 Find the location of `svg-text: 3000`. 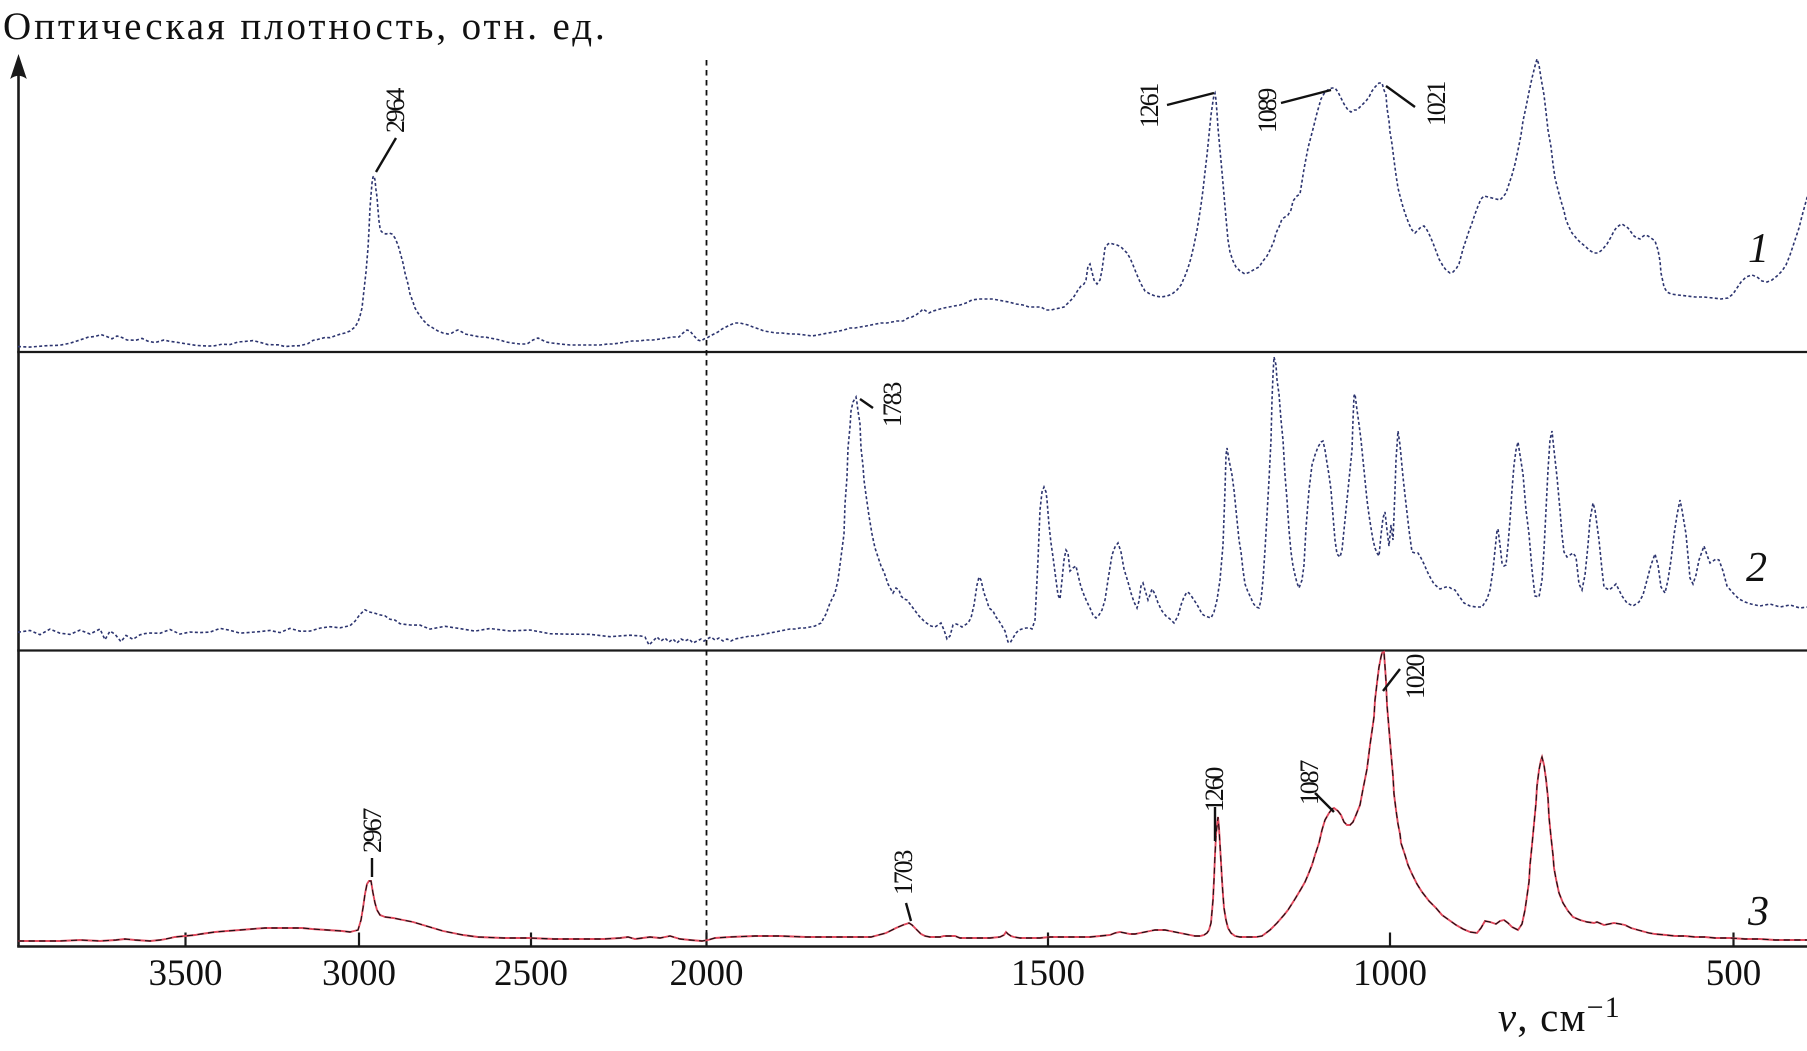

svg-text: 3000 is located at coordinates (359, 973).